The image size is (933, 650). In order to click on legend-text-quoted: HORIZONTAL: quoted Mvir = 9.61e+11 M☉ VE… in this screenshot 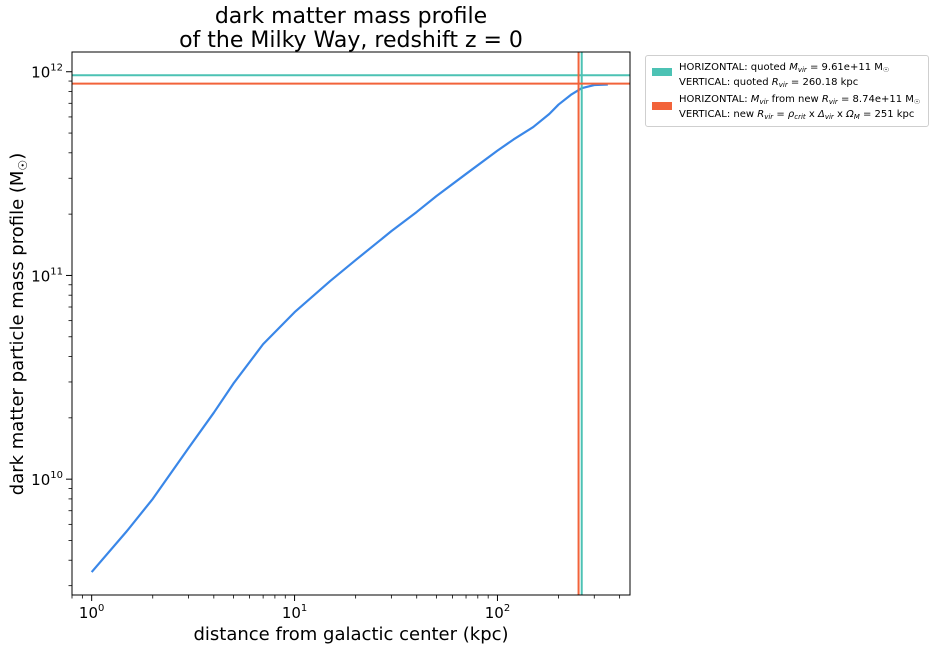, I will do `click(784, 75)`.